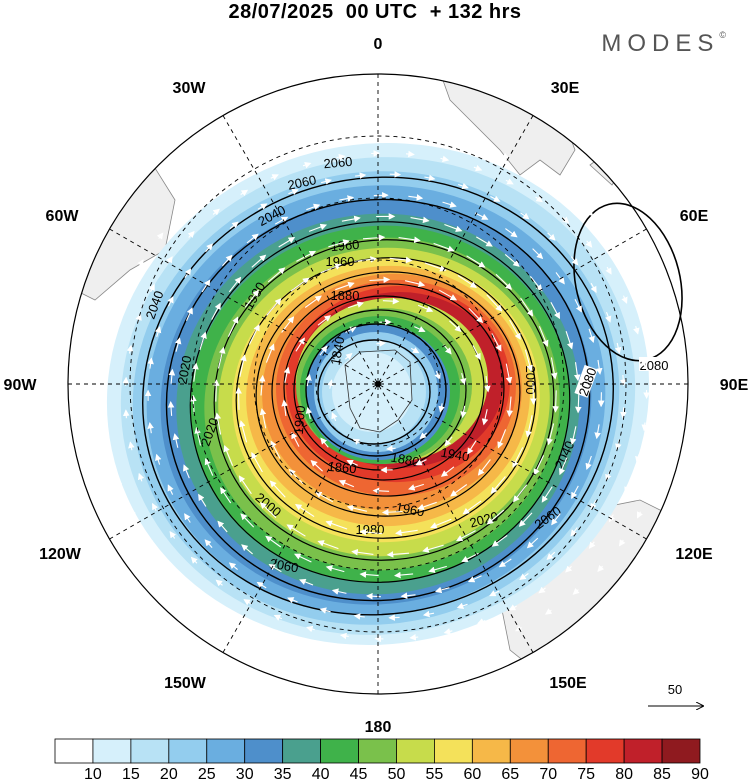  I want to click on reference-vector-label: 50, so click(675, 689).